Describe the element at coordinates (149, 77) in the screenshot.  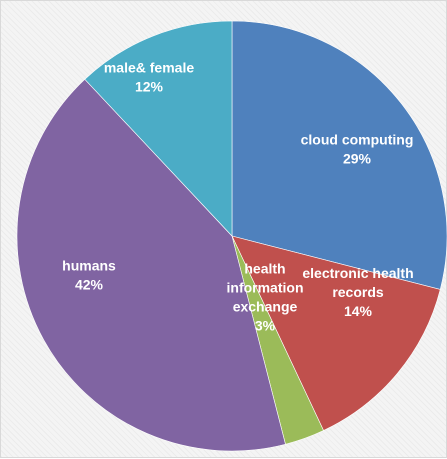
I see `slice-label-male-female: male& female 12%` at that location.